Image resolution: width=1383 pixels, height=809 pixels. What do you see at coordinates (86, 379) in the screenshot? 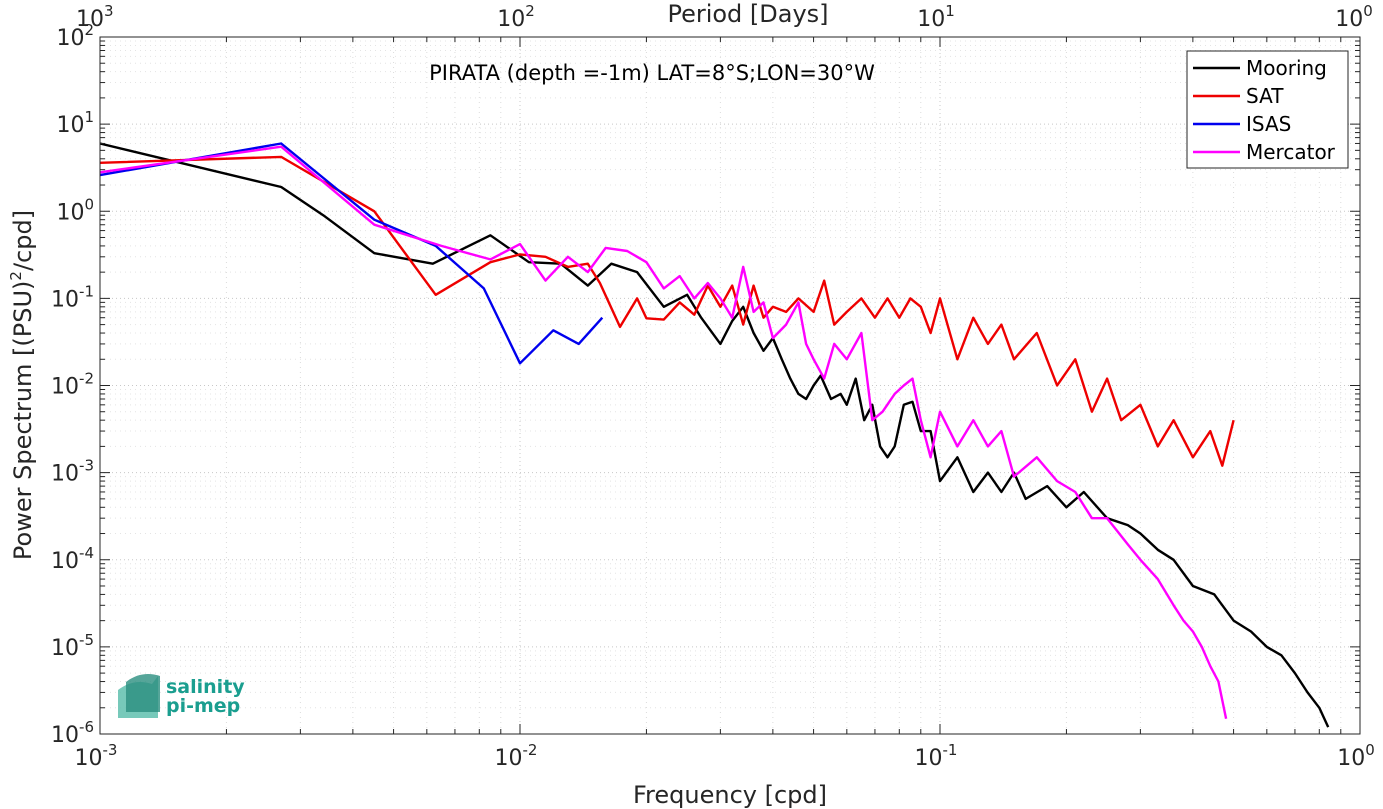
I see `y-tick-label-exp: -2` at bounding box center [86, 379].